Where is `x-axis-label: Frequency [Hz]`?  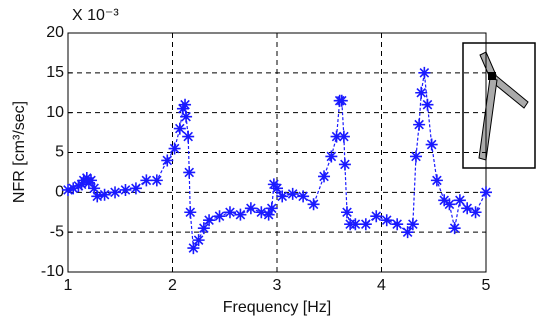
x-axis-label: Frequency [Hz] is located at coordinates (277, 307).